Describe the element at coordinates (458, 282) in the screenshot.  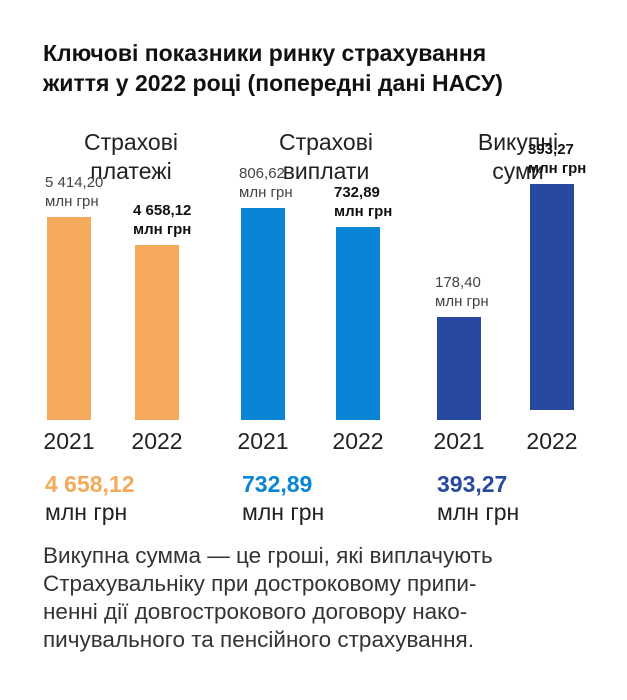
I see `data-label-value: 178,40` at that location.